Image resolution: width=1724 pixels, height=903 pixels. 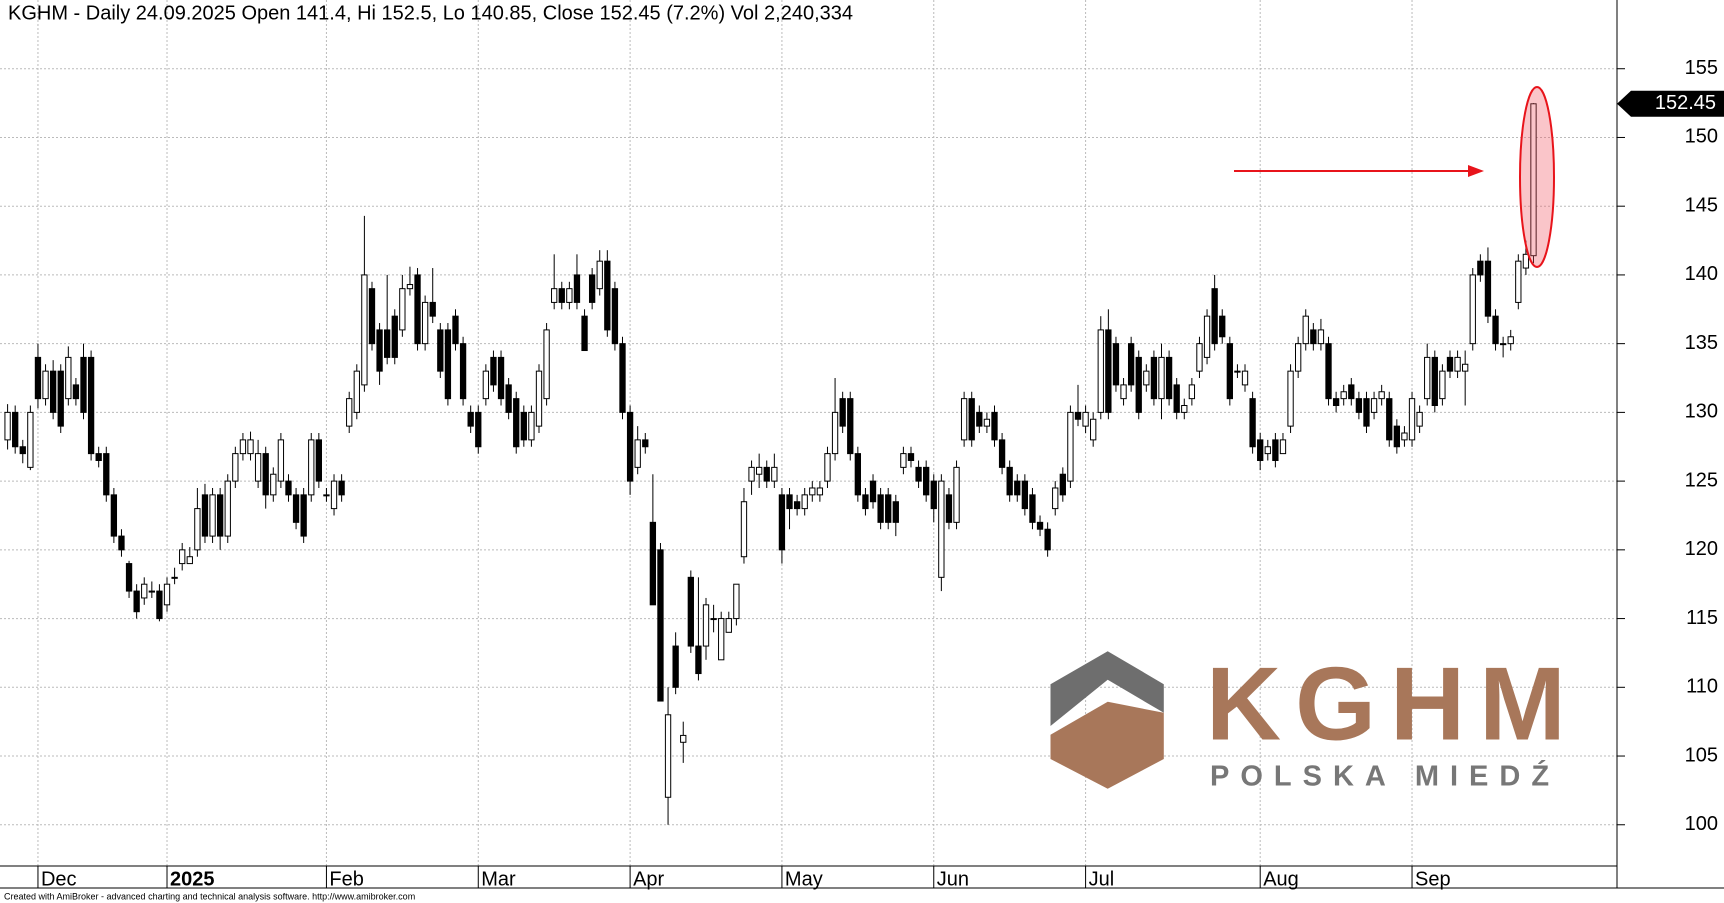 I want to click on last-price-tag, so click(x=1670, y=103).